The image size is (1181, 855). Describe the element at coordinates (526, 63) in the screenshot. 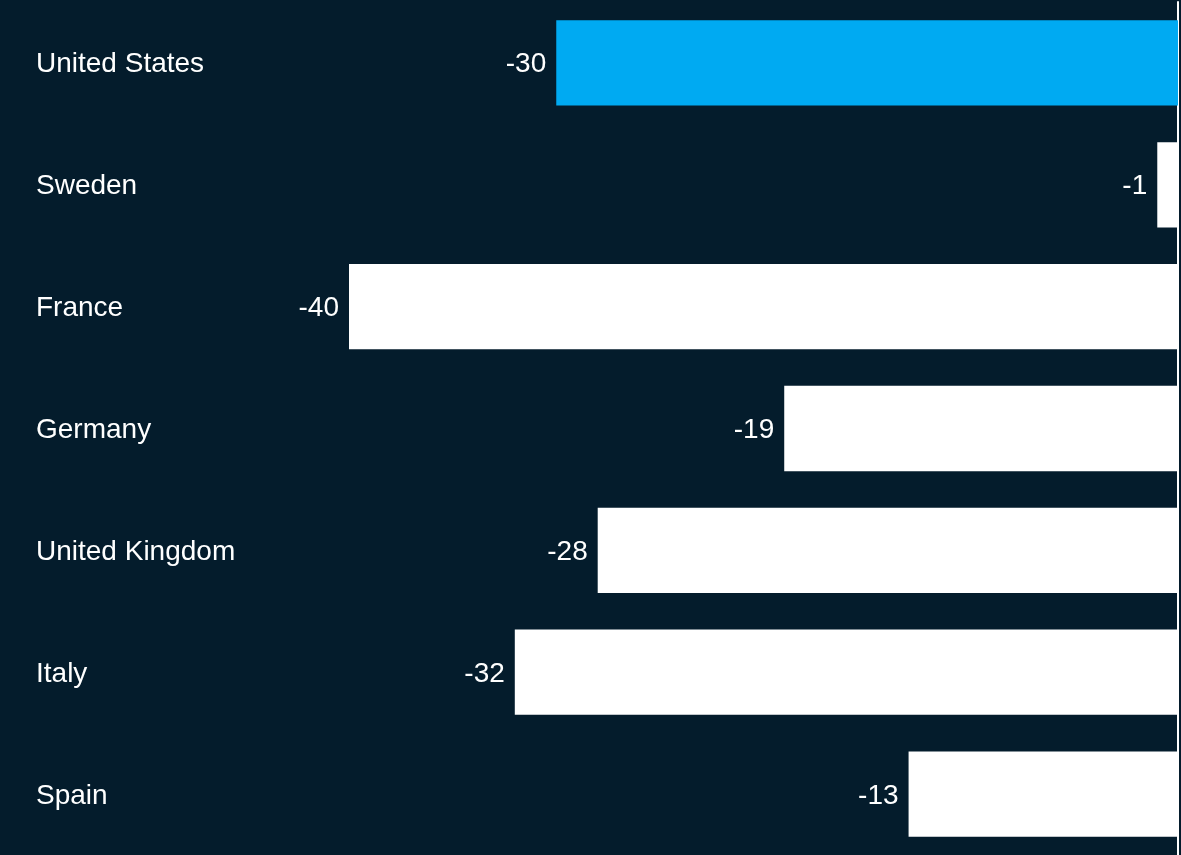

I see `data-label: -30` at that location.